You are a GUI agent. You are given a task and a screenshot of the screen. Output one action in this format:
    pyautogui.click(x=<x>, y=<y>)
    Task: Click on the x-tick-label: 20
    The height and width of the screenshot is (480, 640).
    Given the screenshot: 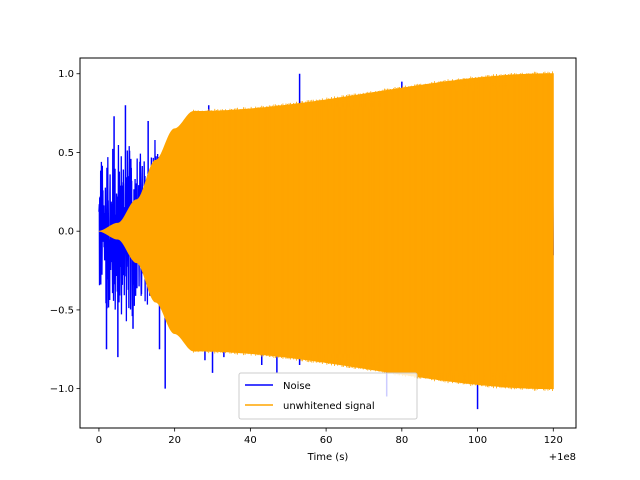 What is the action you would take?
    pyautogui.click(x=174, y=440)
    